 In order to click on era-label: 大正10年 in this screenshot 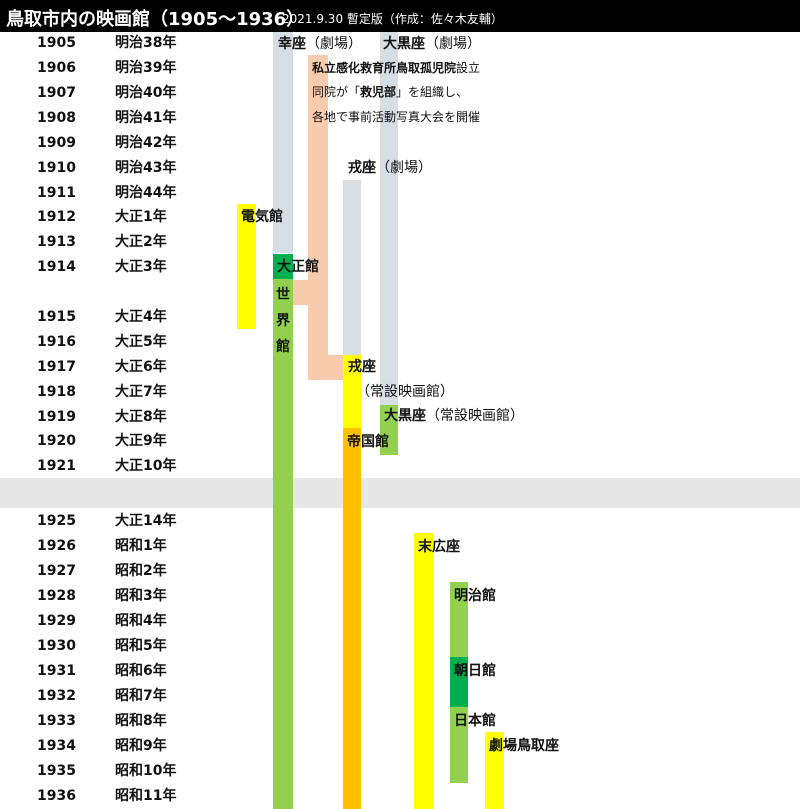, I will do `click(146, 466)`.